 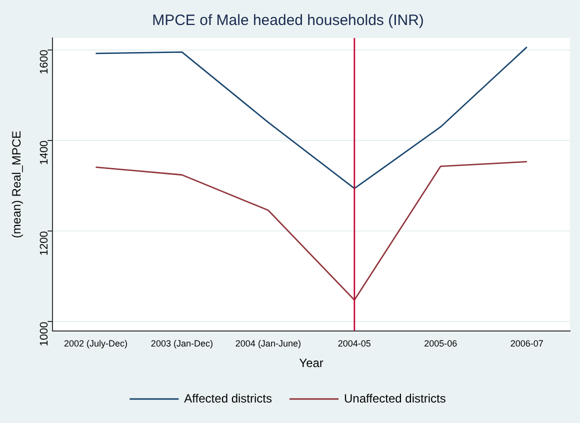 I want to click on x-tick-label: 2006-07, so click(x=527, y=343).